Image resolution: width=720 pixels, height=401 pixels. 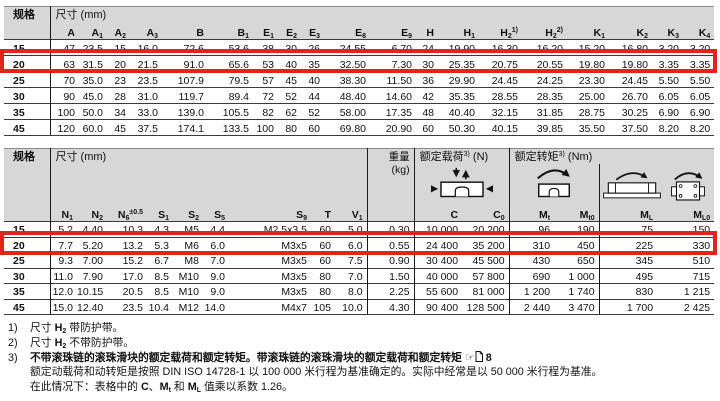 I want to click on table-cell: 2 425, so click(x=686, y=306).